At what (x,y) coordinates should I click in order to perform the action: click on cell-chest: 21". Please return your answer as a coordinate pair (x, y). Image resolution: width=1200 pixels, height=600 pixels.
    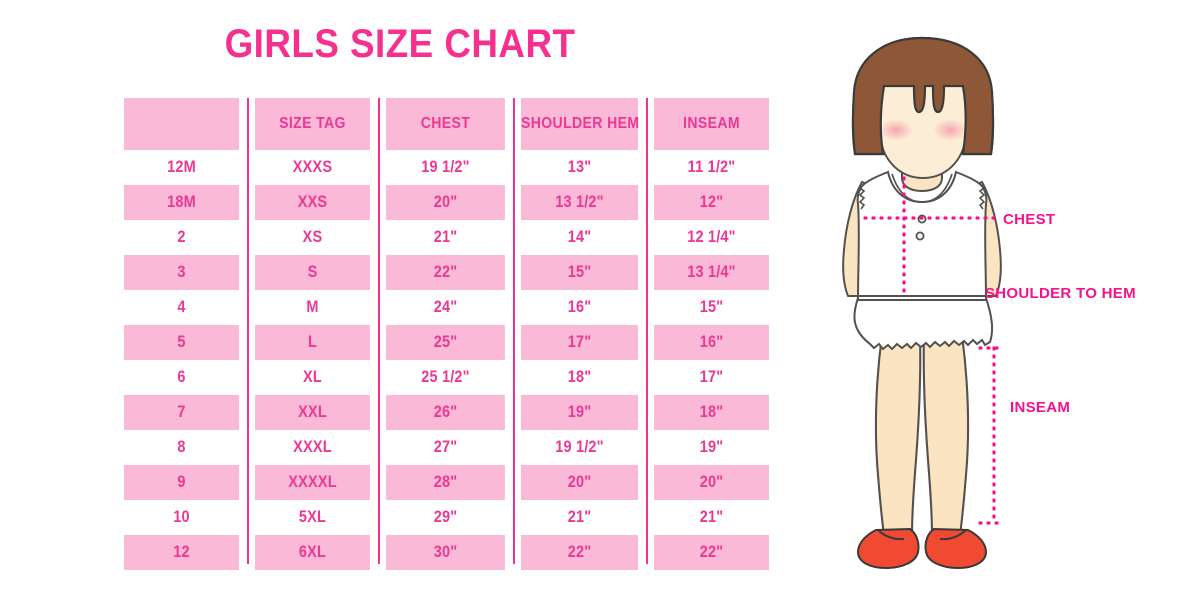
    Looking at the image, I should click on (445, 237).